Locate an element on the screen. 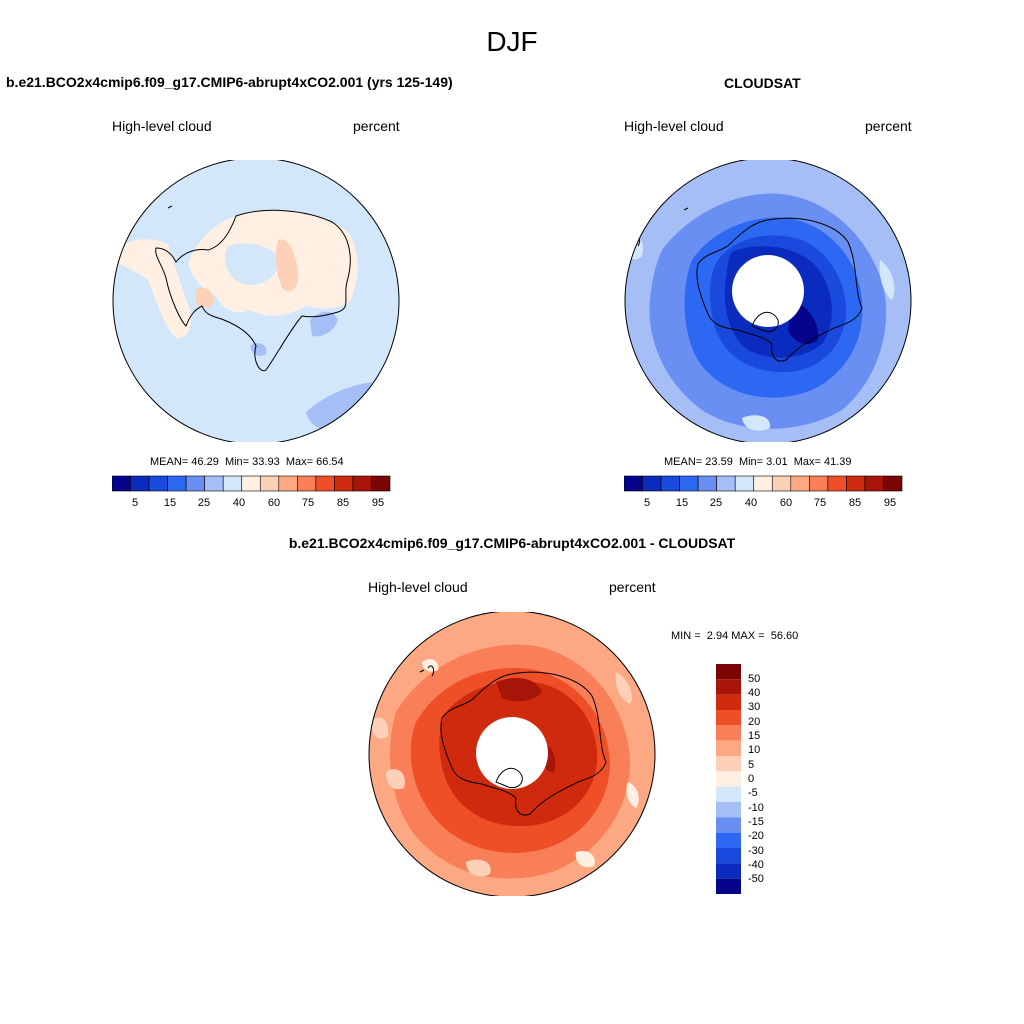 This screenshot has height=1024, width=1024. obs-max-value: 41.39 is located at coordinates (837, 462).